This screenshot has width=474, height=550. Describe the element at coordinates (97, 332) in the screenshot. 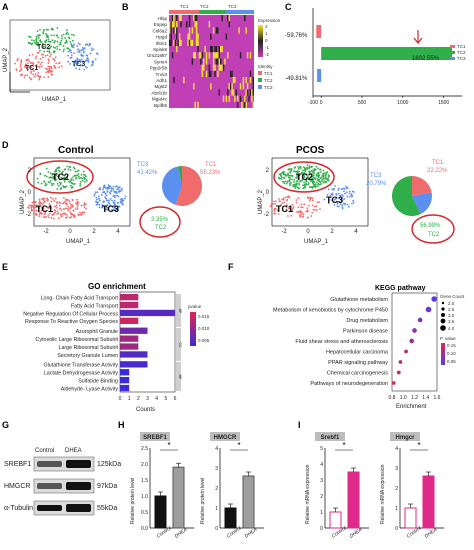

I see `go-term-label: Azurophil Granule` at that location.